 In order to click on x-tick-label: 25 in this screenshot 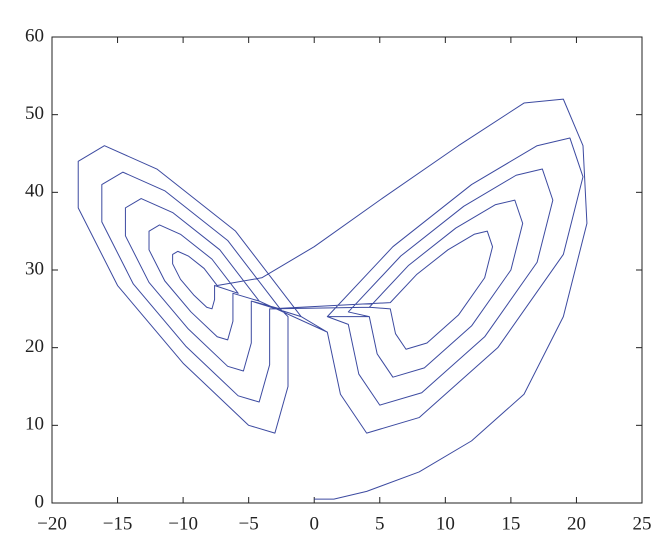, I will do `click(642, 523)`.